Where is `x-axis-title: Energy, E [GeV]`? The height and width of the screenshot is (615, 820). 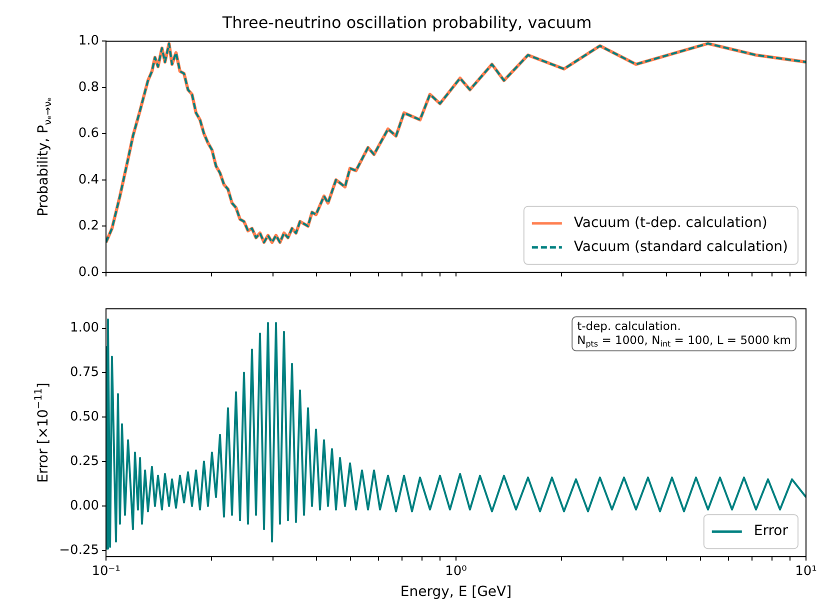
x-axis-title: Energy, E [GeV] is located at coordinates (456, 592).